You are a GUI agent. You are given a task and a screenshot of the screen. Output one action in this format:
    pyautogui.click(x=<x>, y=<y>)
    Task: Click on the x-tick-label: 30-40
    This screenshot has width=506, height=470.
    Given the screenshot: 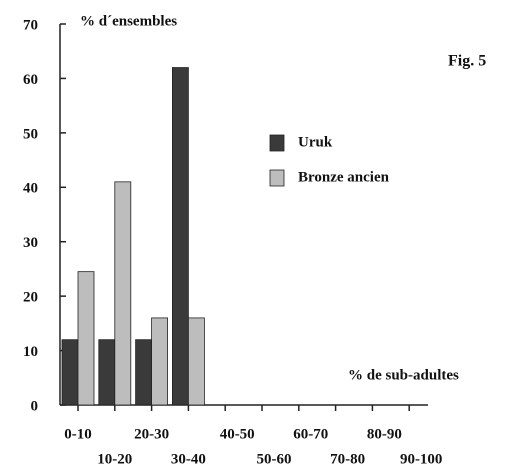 What is the action you would take?
    pyautogui.click(x=188, y=459)
    